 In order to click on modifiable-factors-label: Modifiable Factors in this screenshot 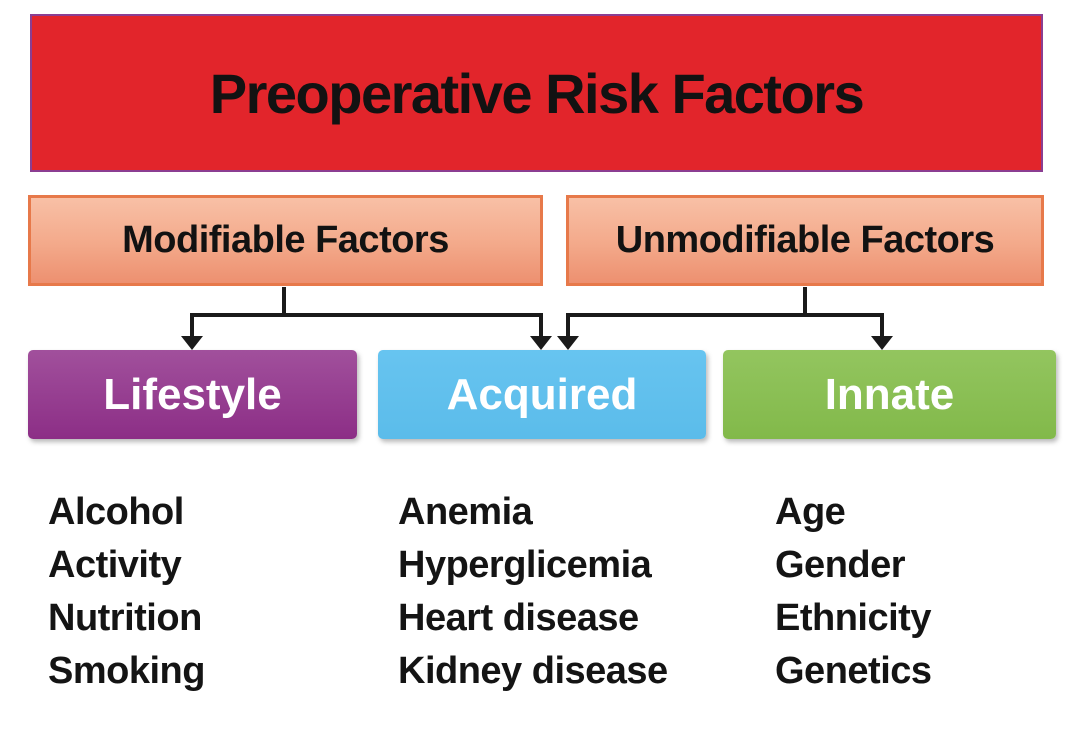, I will do `click(285, 240)`.